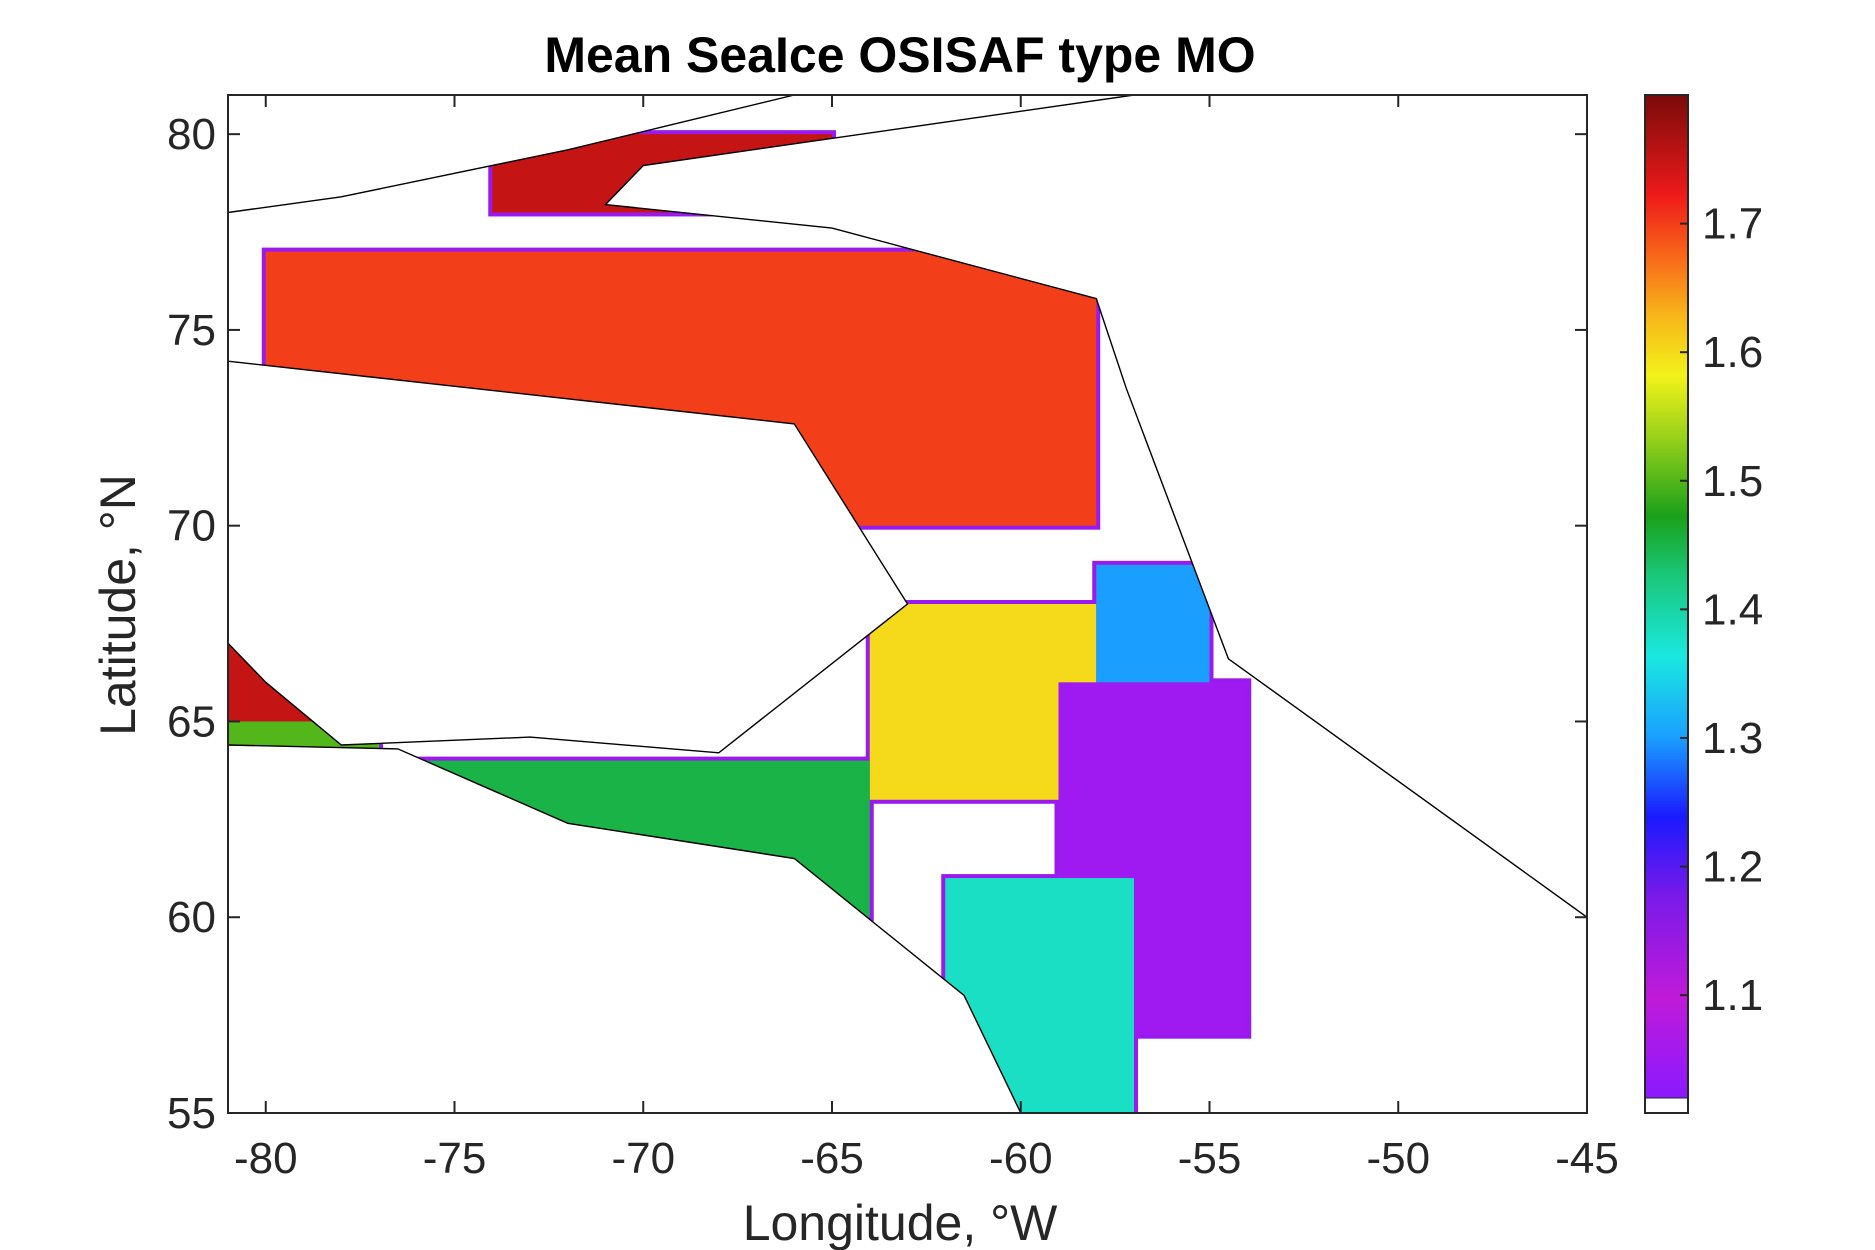 This screenshot has height=1250, width=1875. I want to click on y-axis-label: Latitude, °N, so click(118, 605).